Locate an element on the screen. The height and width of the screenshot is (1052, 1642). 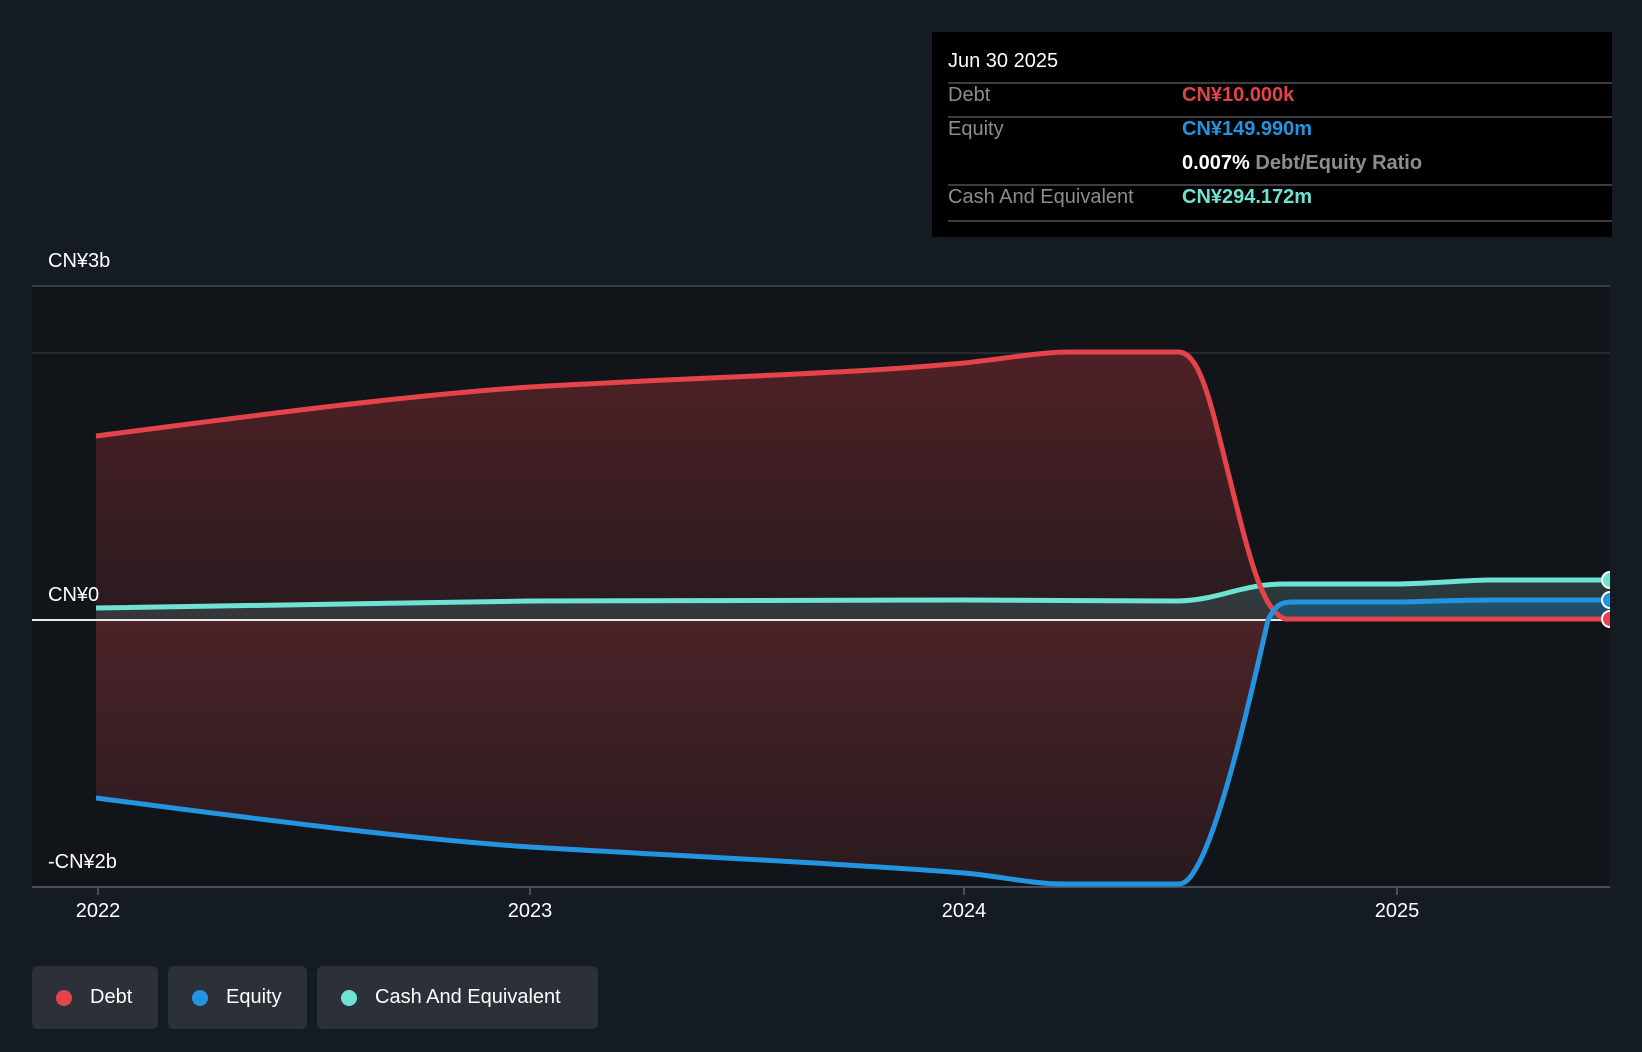
tooltip-debt-value: CN¥10.000k is located at coordinates (1238, 95).